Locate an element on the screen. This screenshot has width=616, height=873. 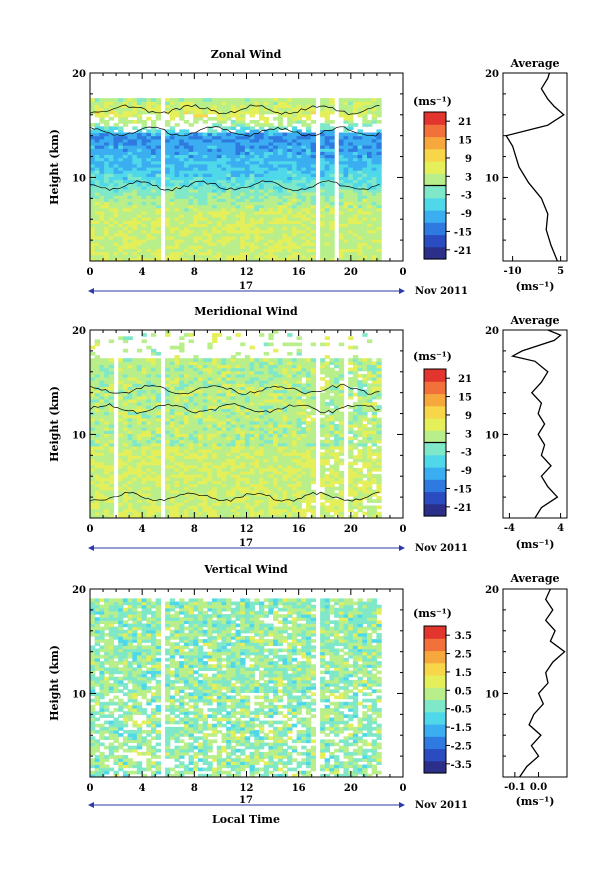
contour-line is located at coordinates (235, 109).